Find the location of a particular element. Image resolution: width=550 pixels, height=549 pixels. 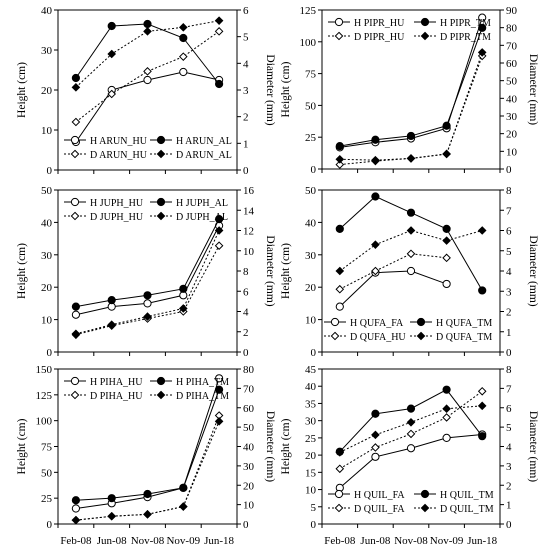

series-d-pipr_tm is located at coordinates (411, 106).